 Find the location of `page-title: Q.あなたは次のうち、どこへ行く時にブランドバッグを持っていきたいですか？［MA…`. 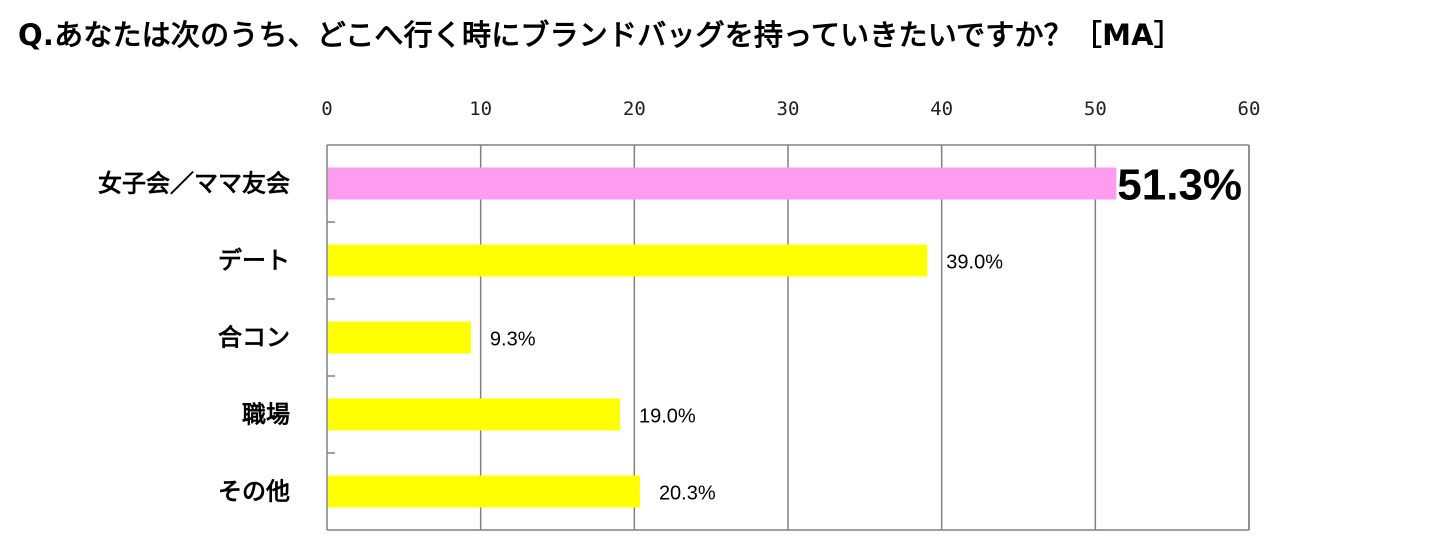

page-title: Q.あなたは次のうち、どこへ行く時にブランドバッグを持っていきたいですか？［MA… is located at coordinates (600, 35).